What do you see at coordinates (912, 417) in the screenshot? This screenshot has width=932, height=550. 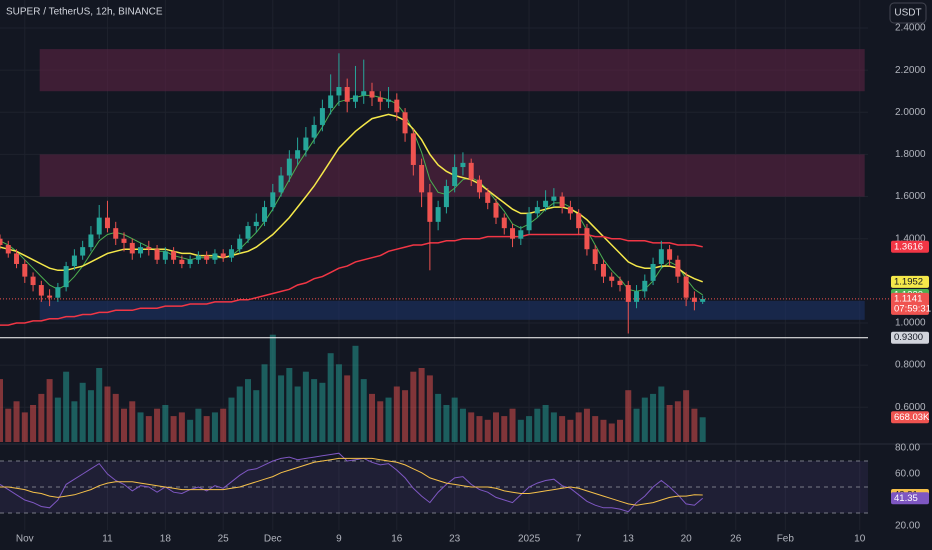 I see `volume-tag: 668.03K` at bounding box center [912, 417].